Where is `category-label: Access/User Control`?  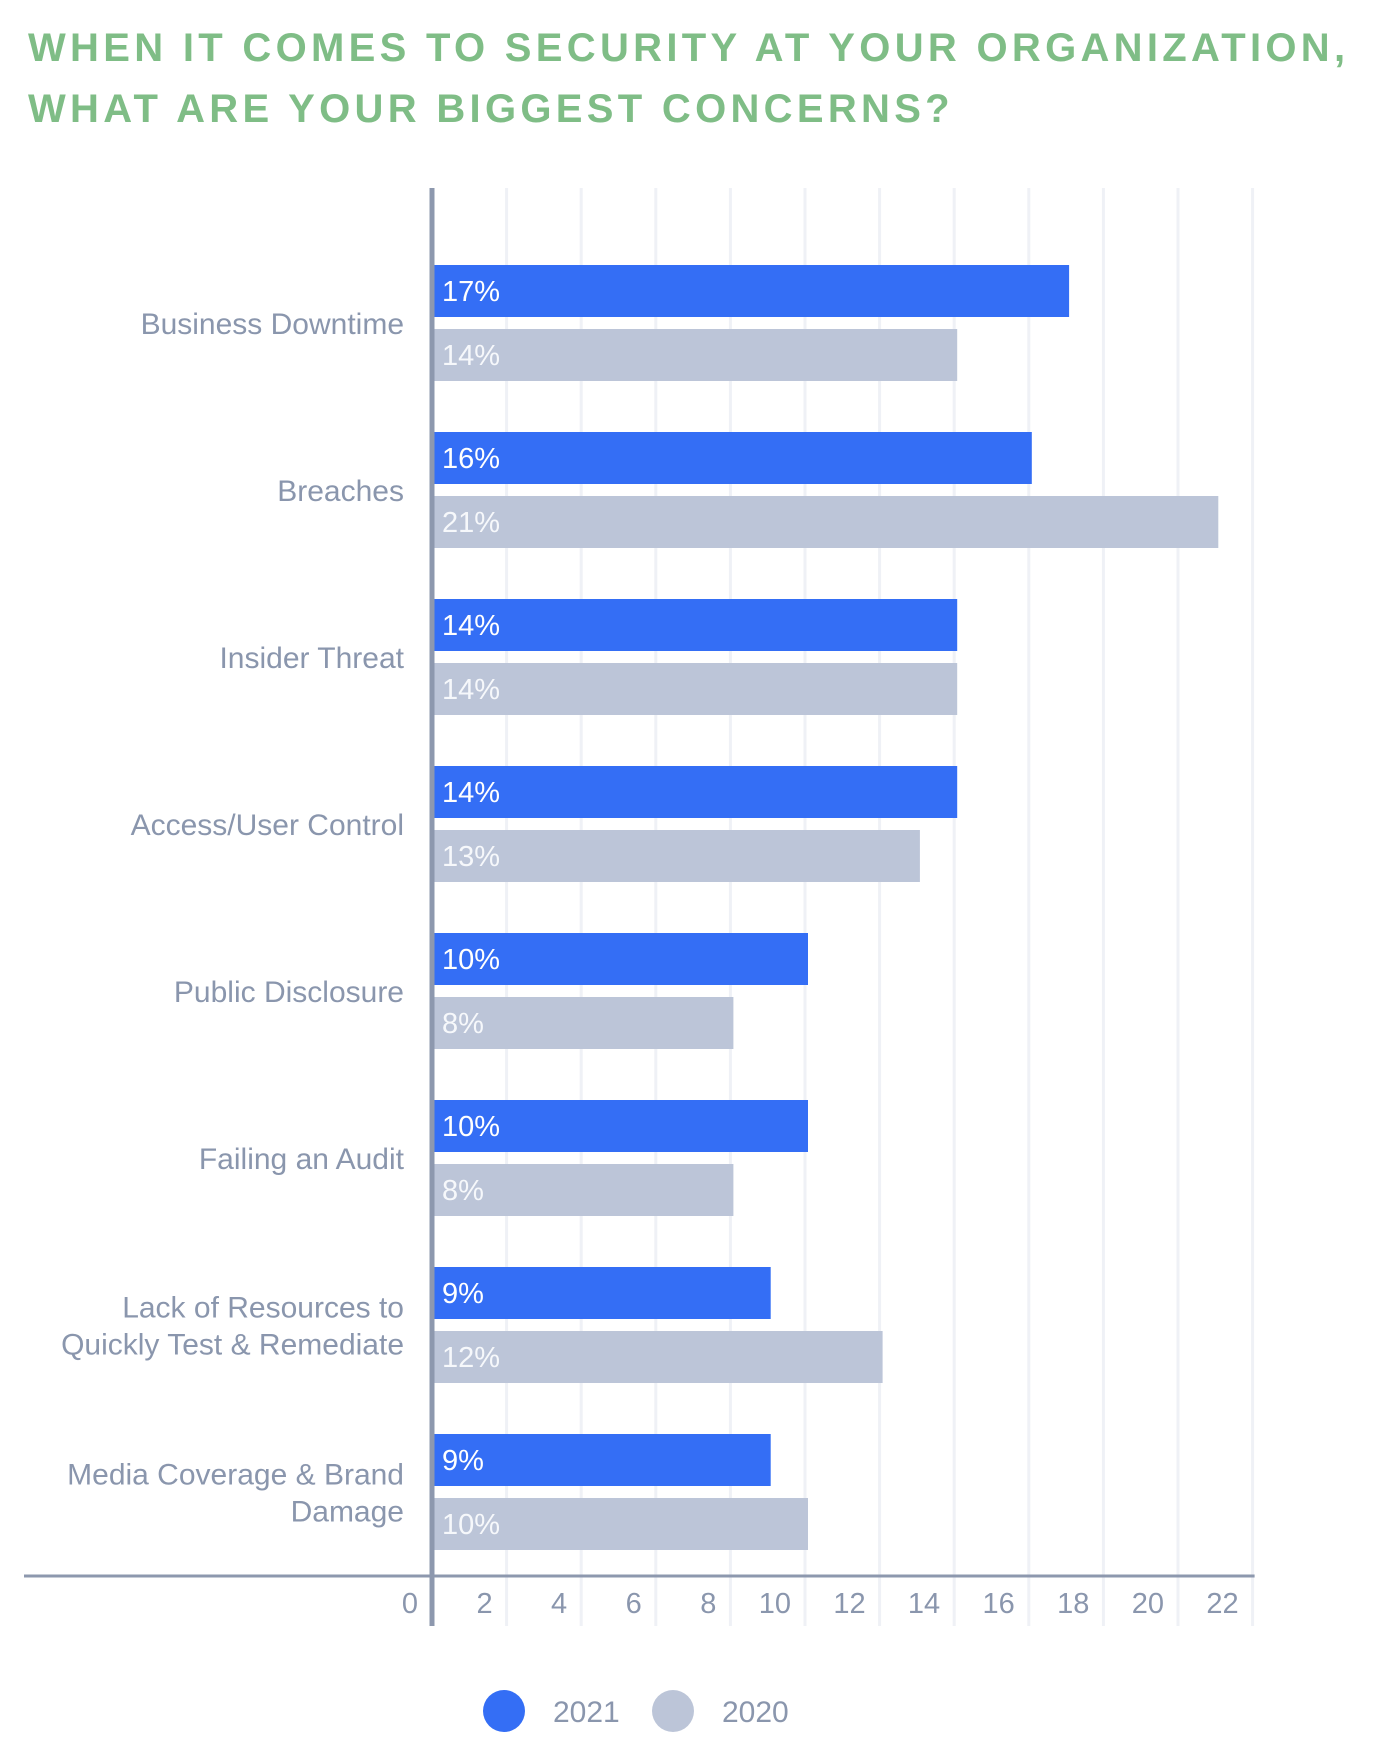
category-label: Access/User Control is located at coordinates (267, 825).